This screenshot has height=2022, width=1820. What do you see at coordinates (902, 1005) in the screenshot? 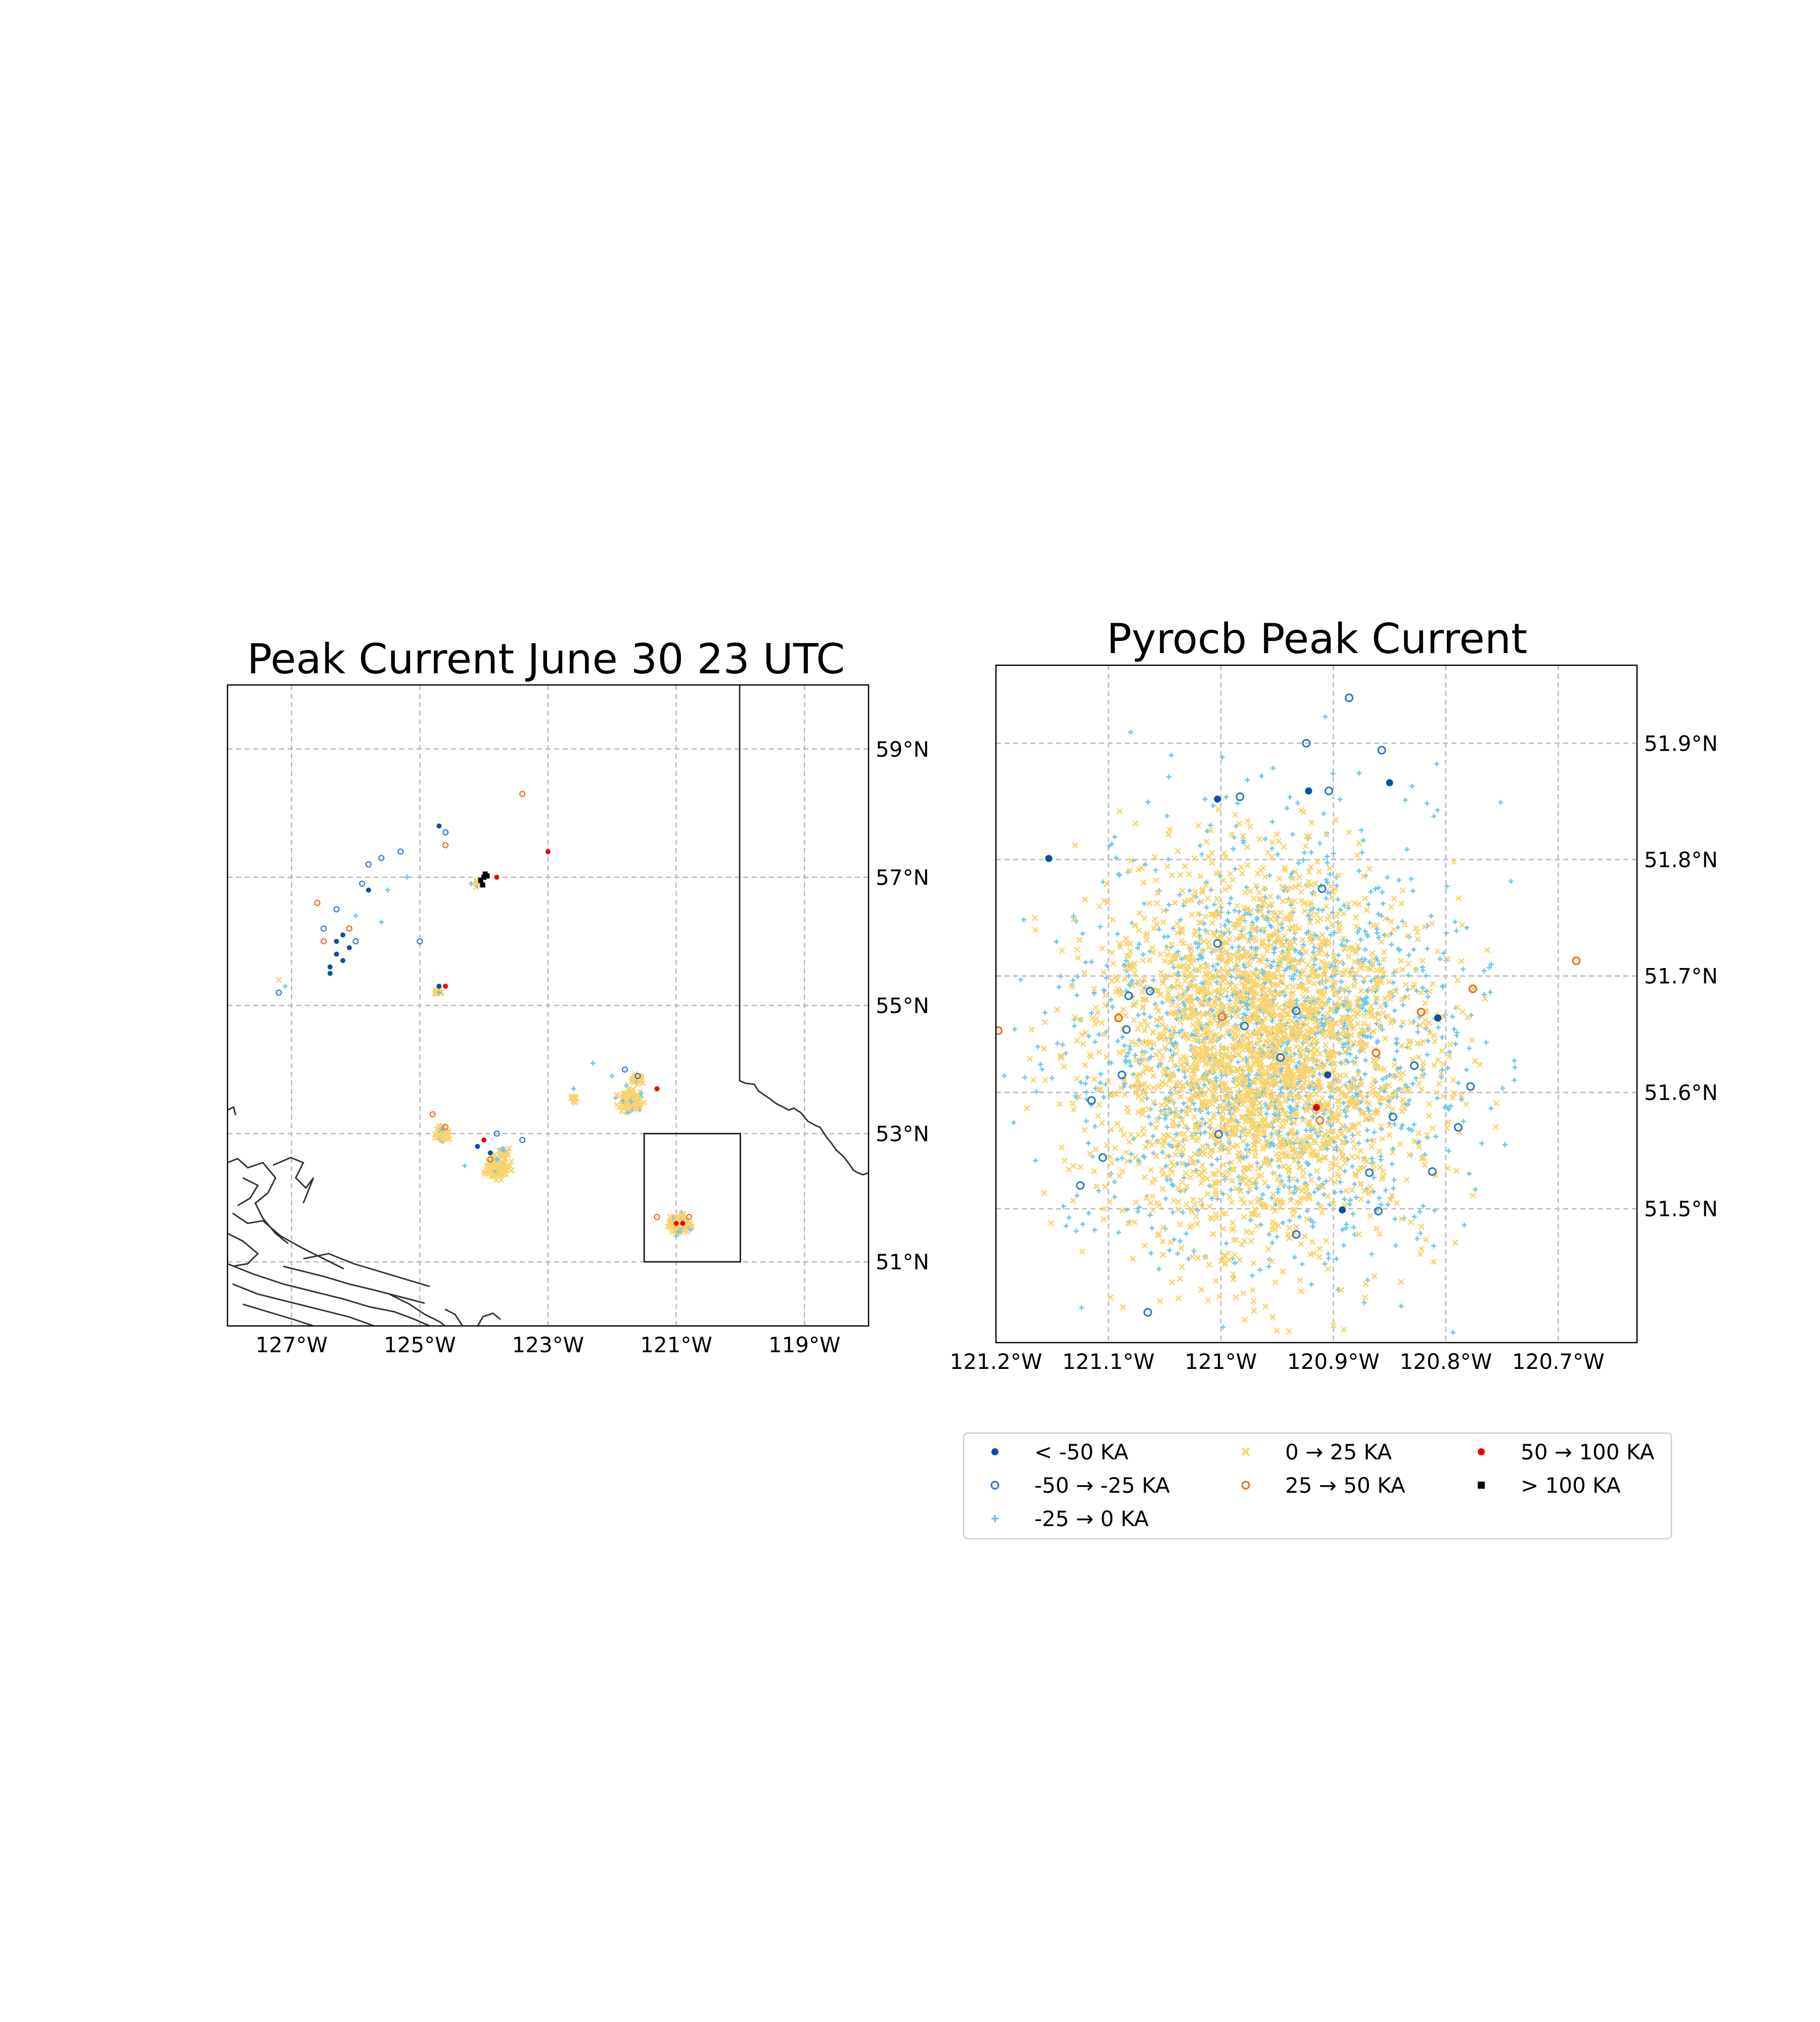
I see `y-tick-label: 55°N` at bounding box center [902, 1005].